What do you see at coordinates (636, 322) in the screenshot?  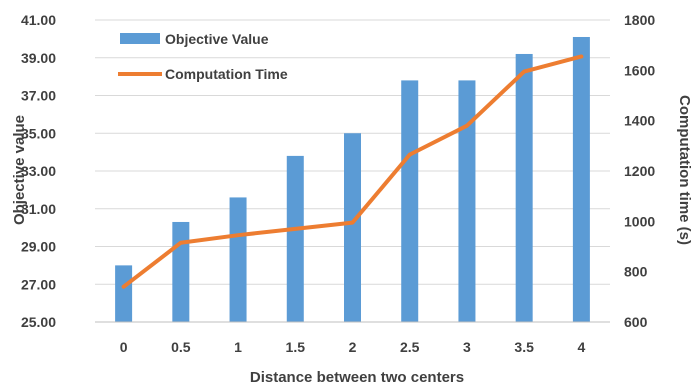 I see `right-y-tick-label: 600` at bounding box center [636, 322].